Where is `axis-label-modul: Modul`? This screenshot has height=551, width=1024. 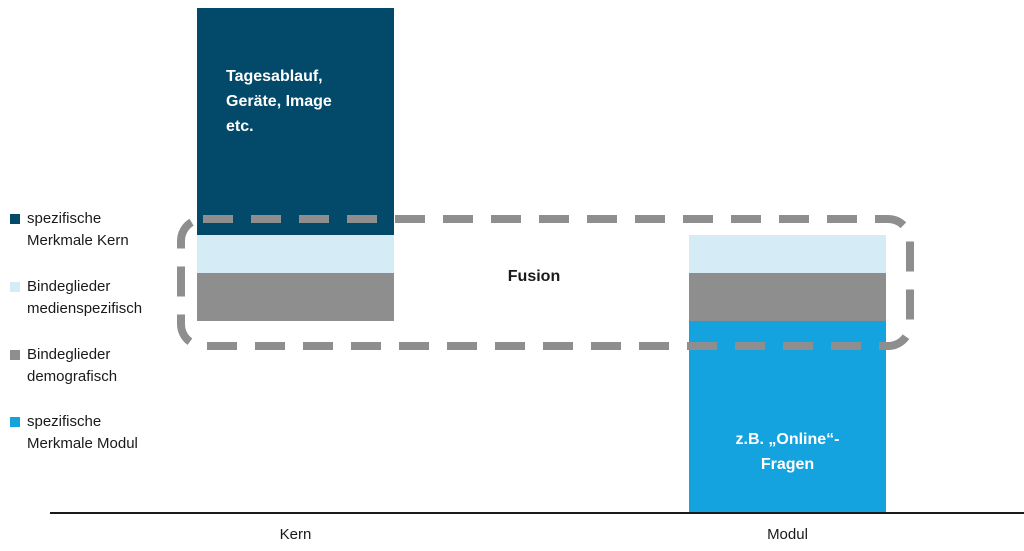 axis-label-modul: Modul is located at coordinates (787, 534).